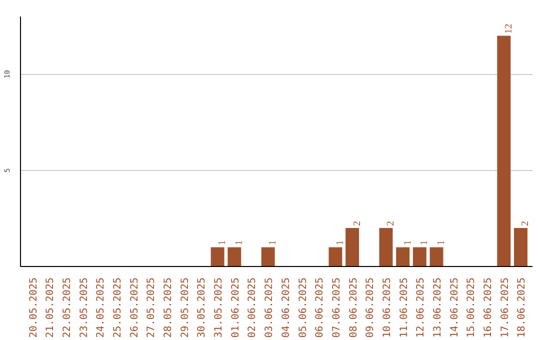 This screenshot has width=540, height=340. Describe the element at coordinates (252, 307) in the screenshot. I see `x-tick-label: 02.06.2025` at that location.